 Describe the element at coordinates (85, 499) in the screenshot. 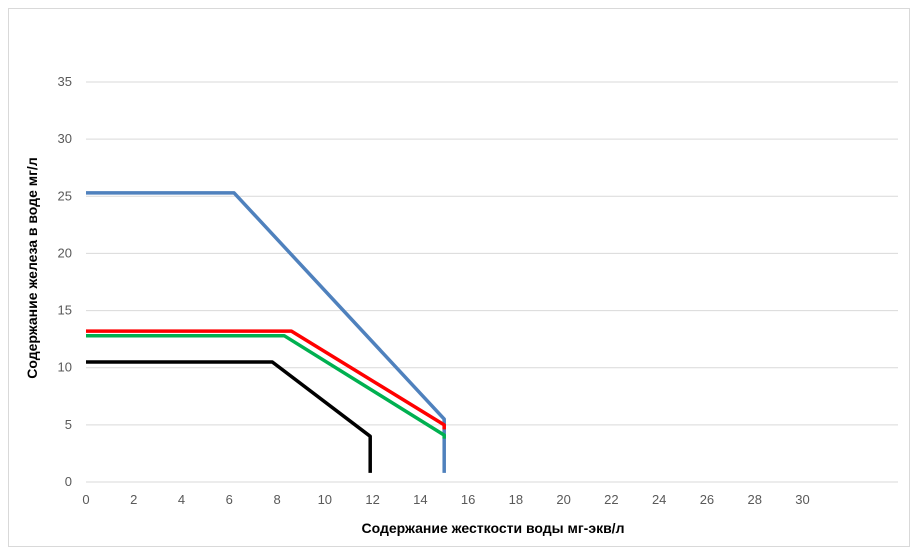

I see `x-tick-label: 0` at that location.